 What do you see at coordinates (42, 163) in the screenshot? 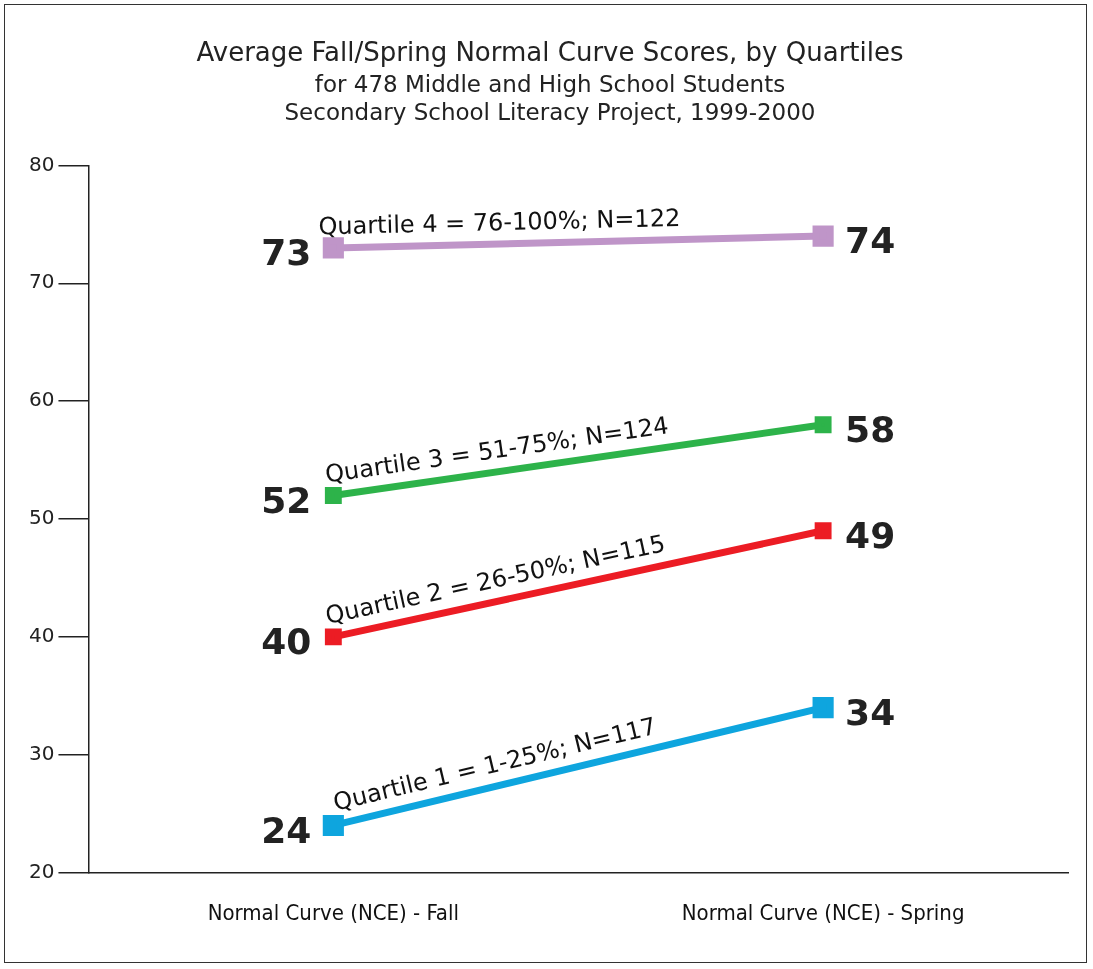
I see `y-tick-label: 80` at bounding box center [42, 163].